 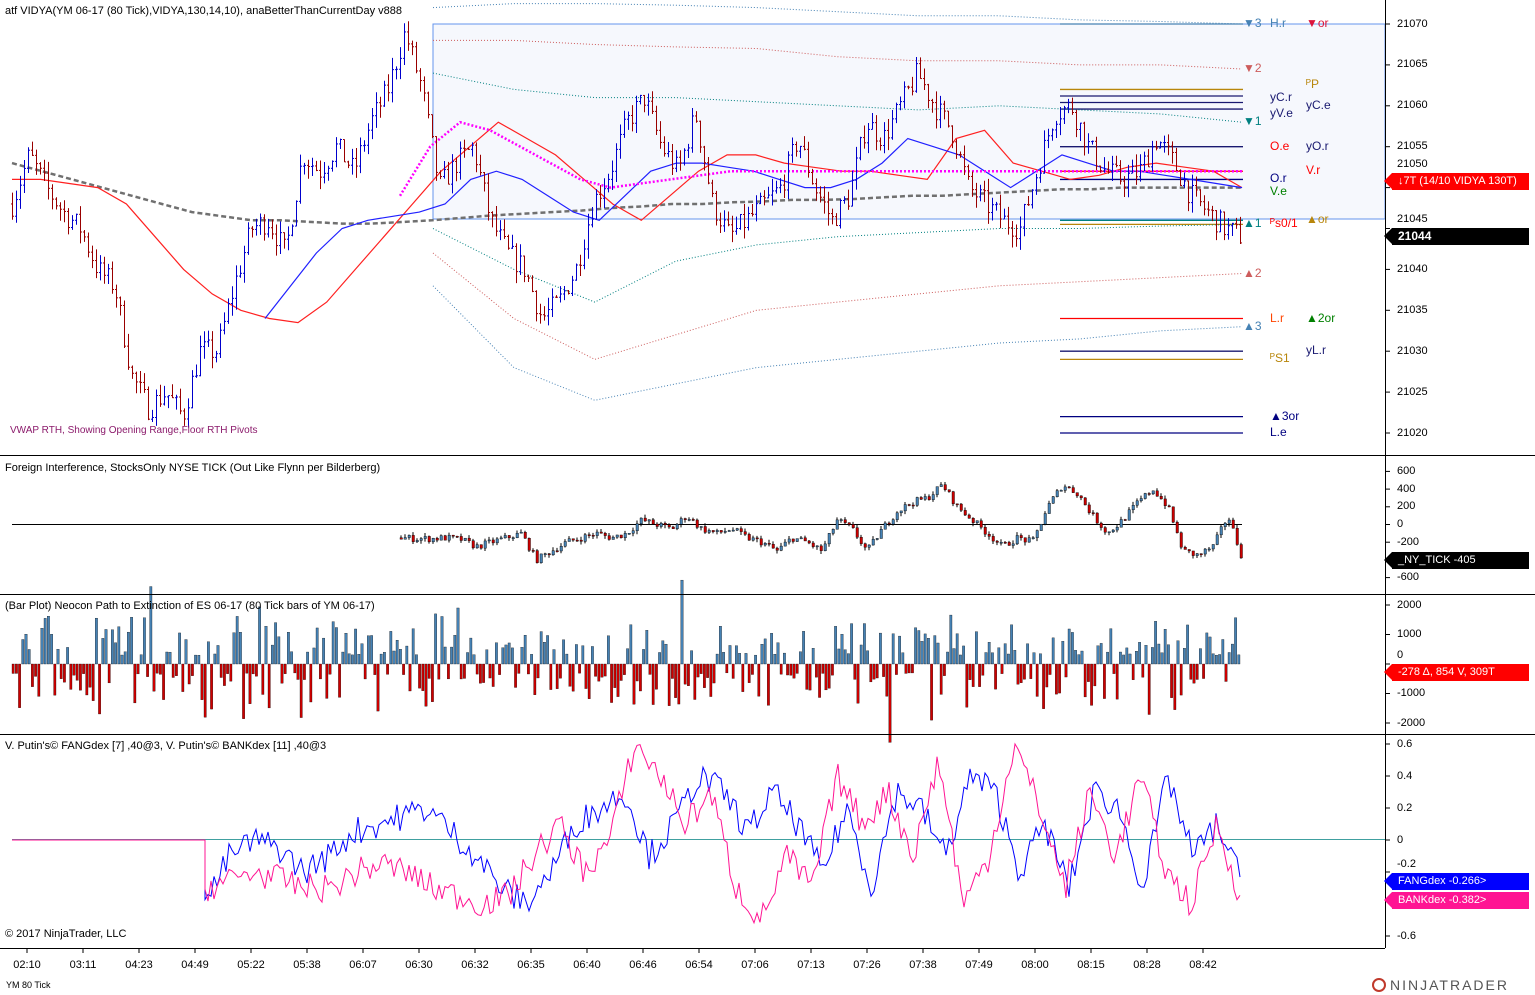 What do you see at coordinates (1252, 325) in the screenshot?
I see `level-label: ▲3` at bounding box center [1252, 325].